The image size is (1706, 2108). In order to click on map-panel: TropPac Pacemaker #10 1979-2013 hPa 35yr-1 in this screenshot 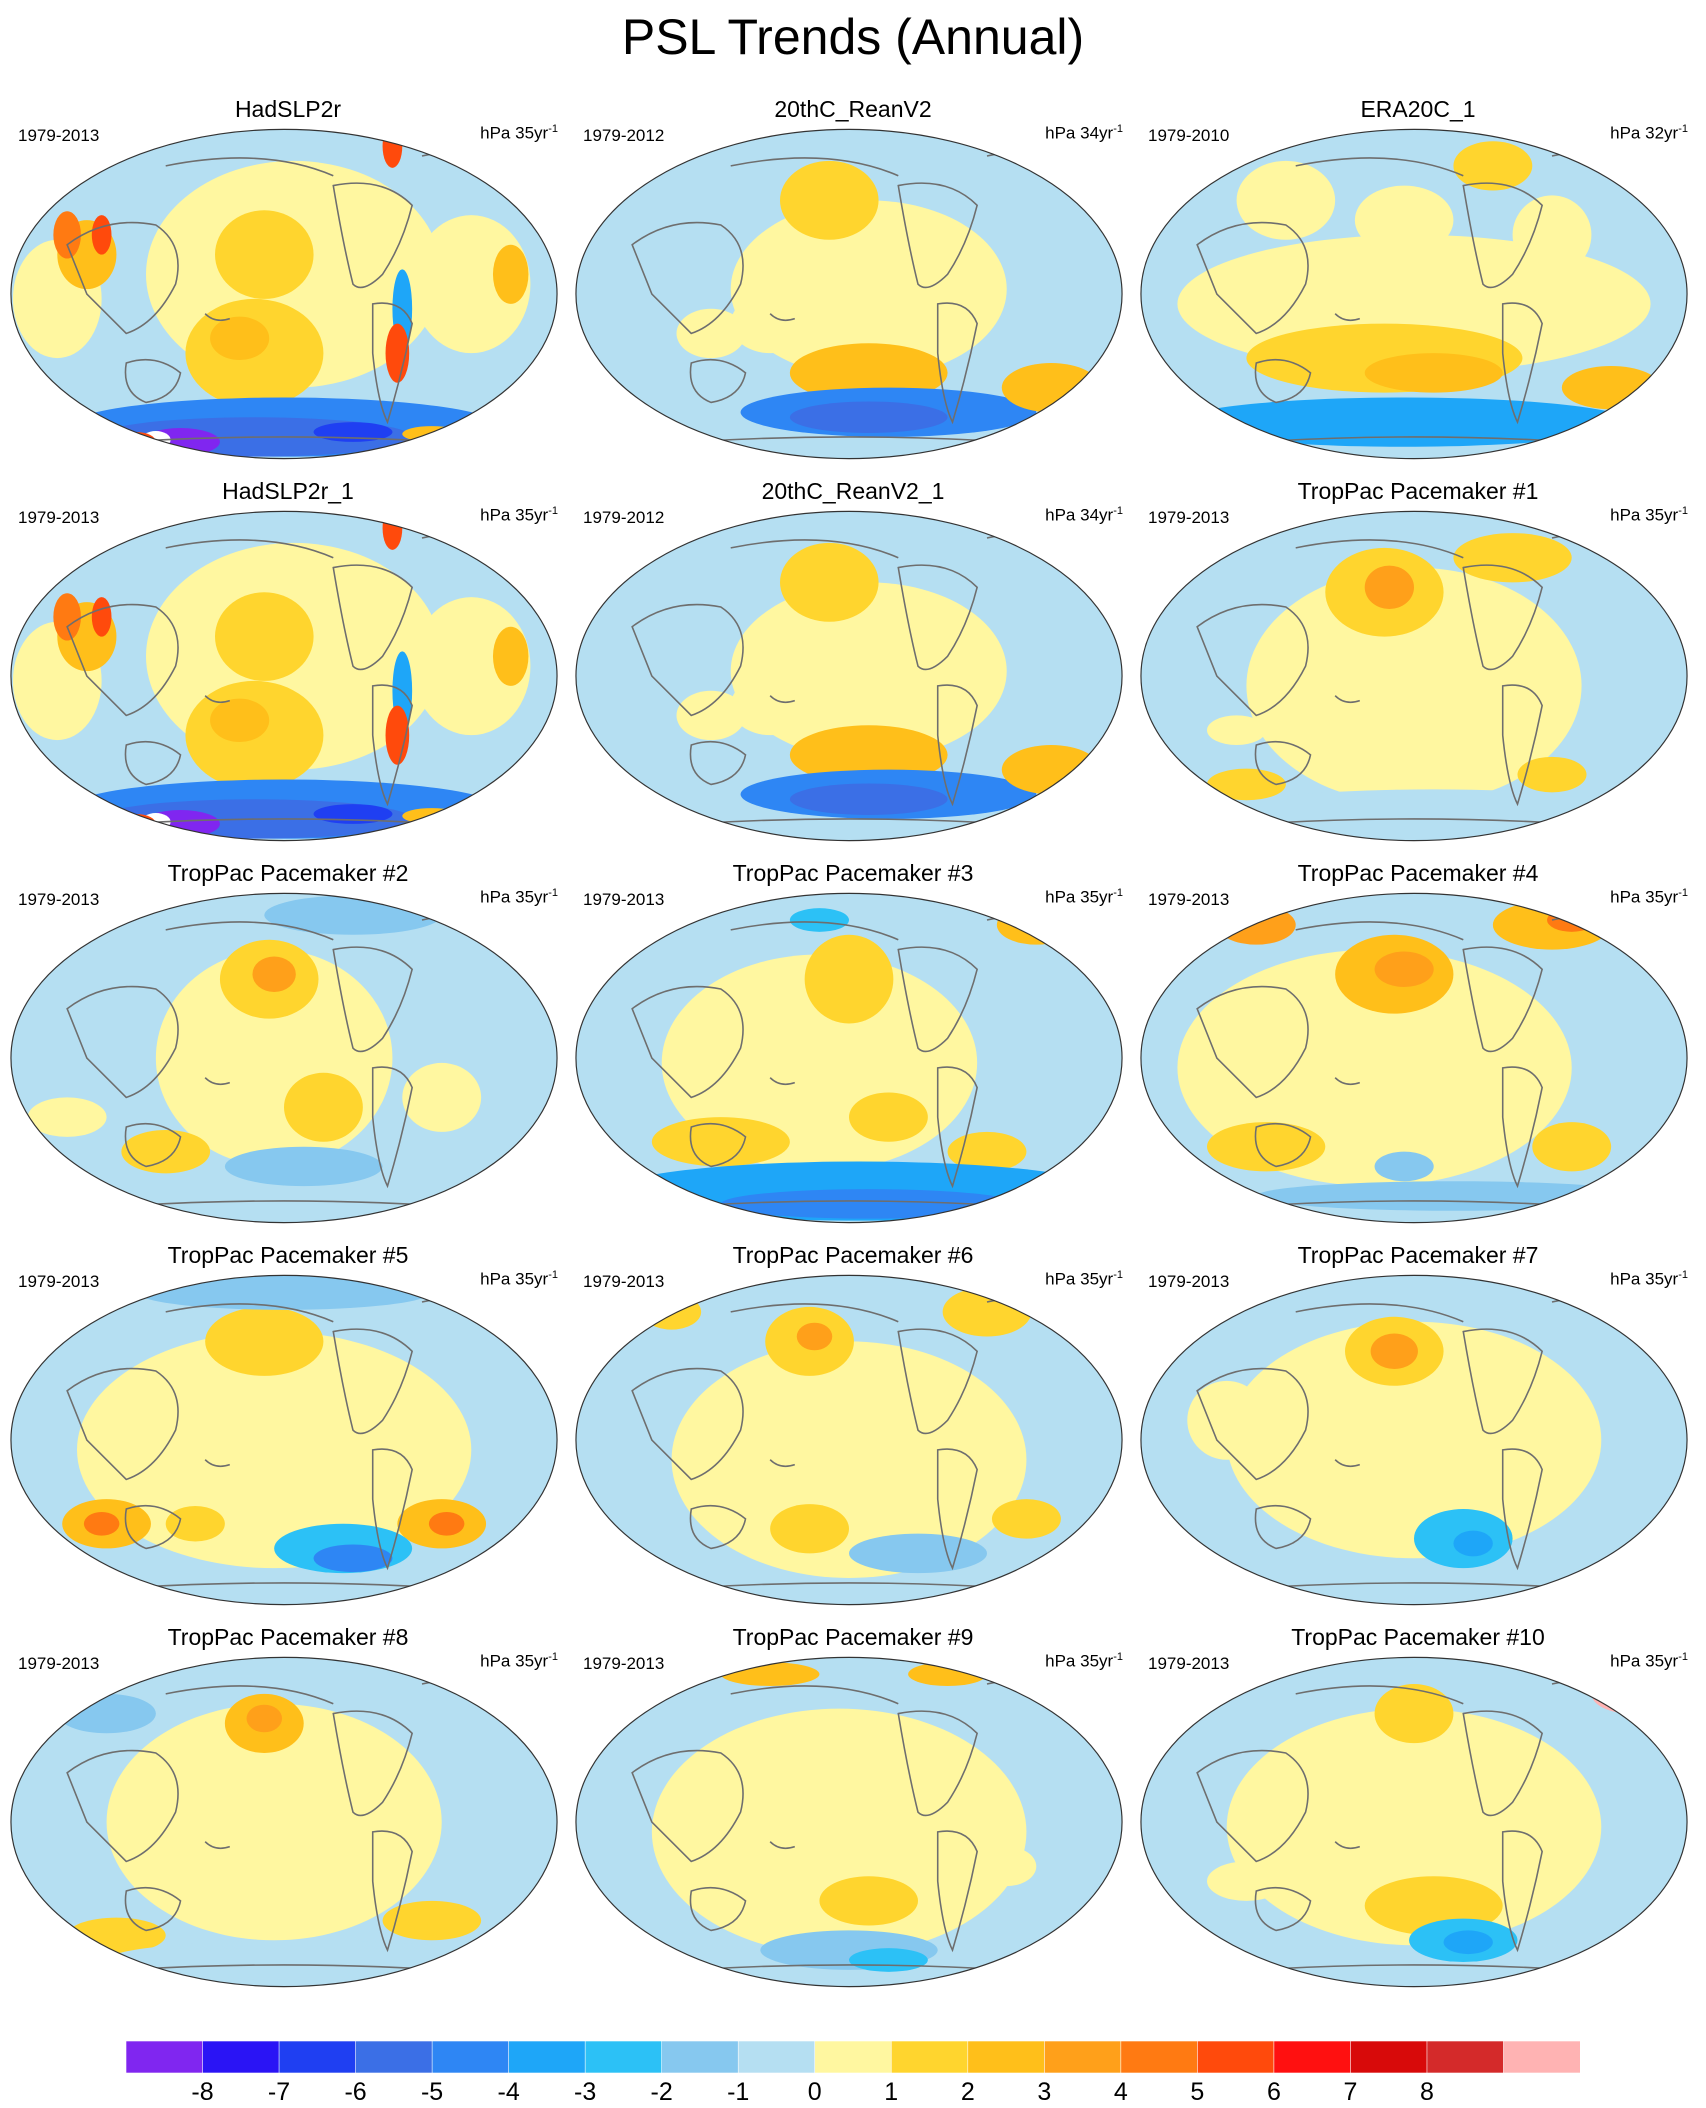, I will do `click(1418, 1814)`.